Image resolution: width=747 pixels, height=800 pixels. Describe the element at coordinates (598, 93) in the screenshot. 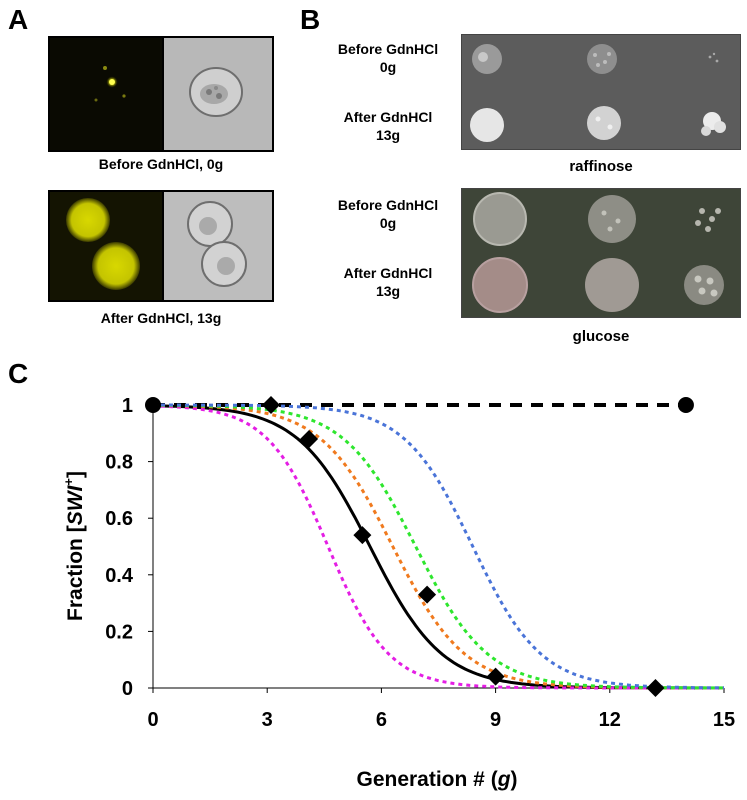

I see `raffinose-colonies` at that location.